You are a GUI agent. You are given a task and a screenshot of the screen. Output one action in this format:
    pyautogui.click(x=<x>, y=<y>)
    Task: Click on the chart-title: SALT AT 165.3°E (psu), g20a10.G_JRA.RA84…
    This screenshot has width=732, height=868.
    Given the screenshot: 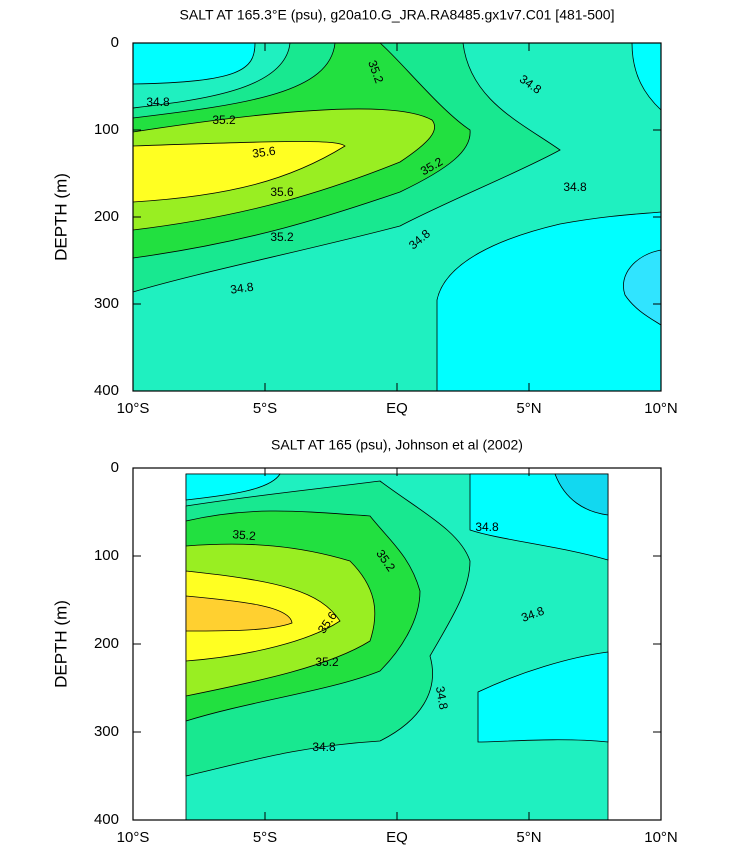 What is the action you would take?
    pyautogui.click(x=397, y=15)
    